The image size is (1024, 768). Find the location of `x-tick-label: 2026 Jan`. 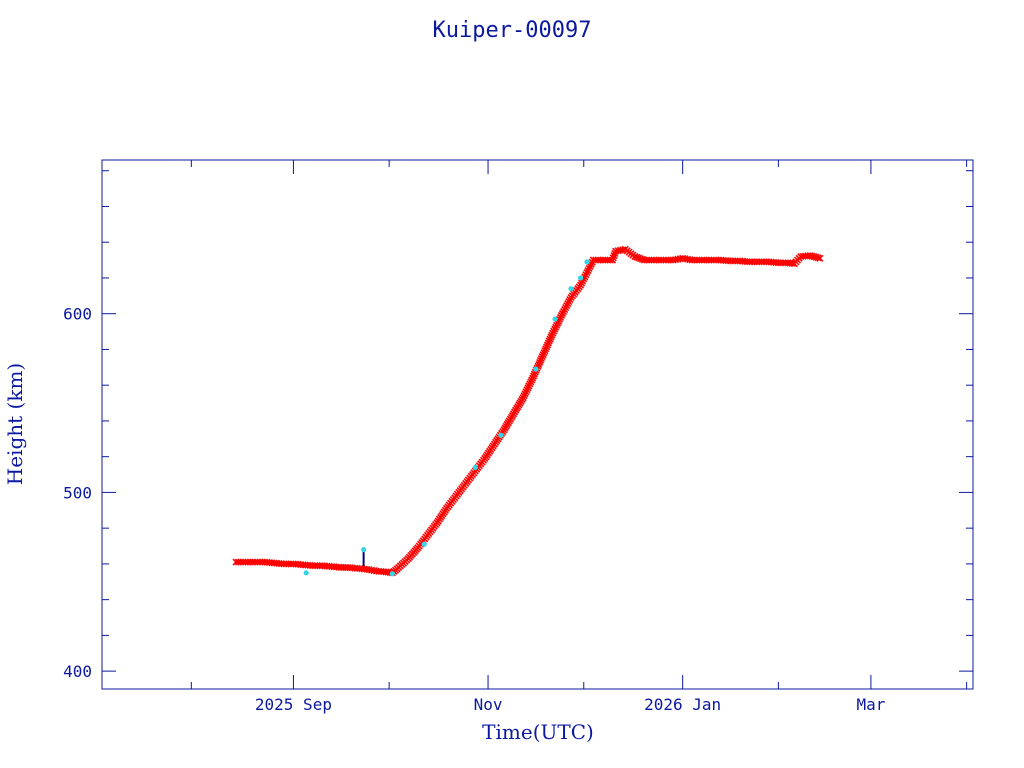

x-tick-label: 2026 Jan is located at coordinates (682, 704).